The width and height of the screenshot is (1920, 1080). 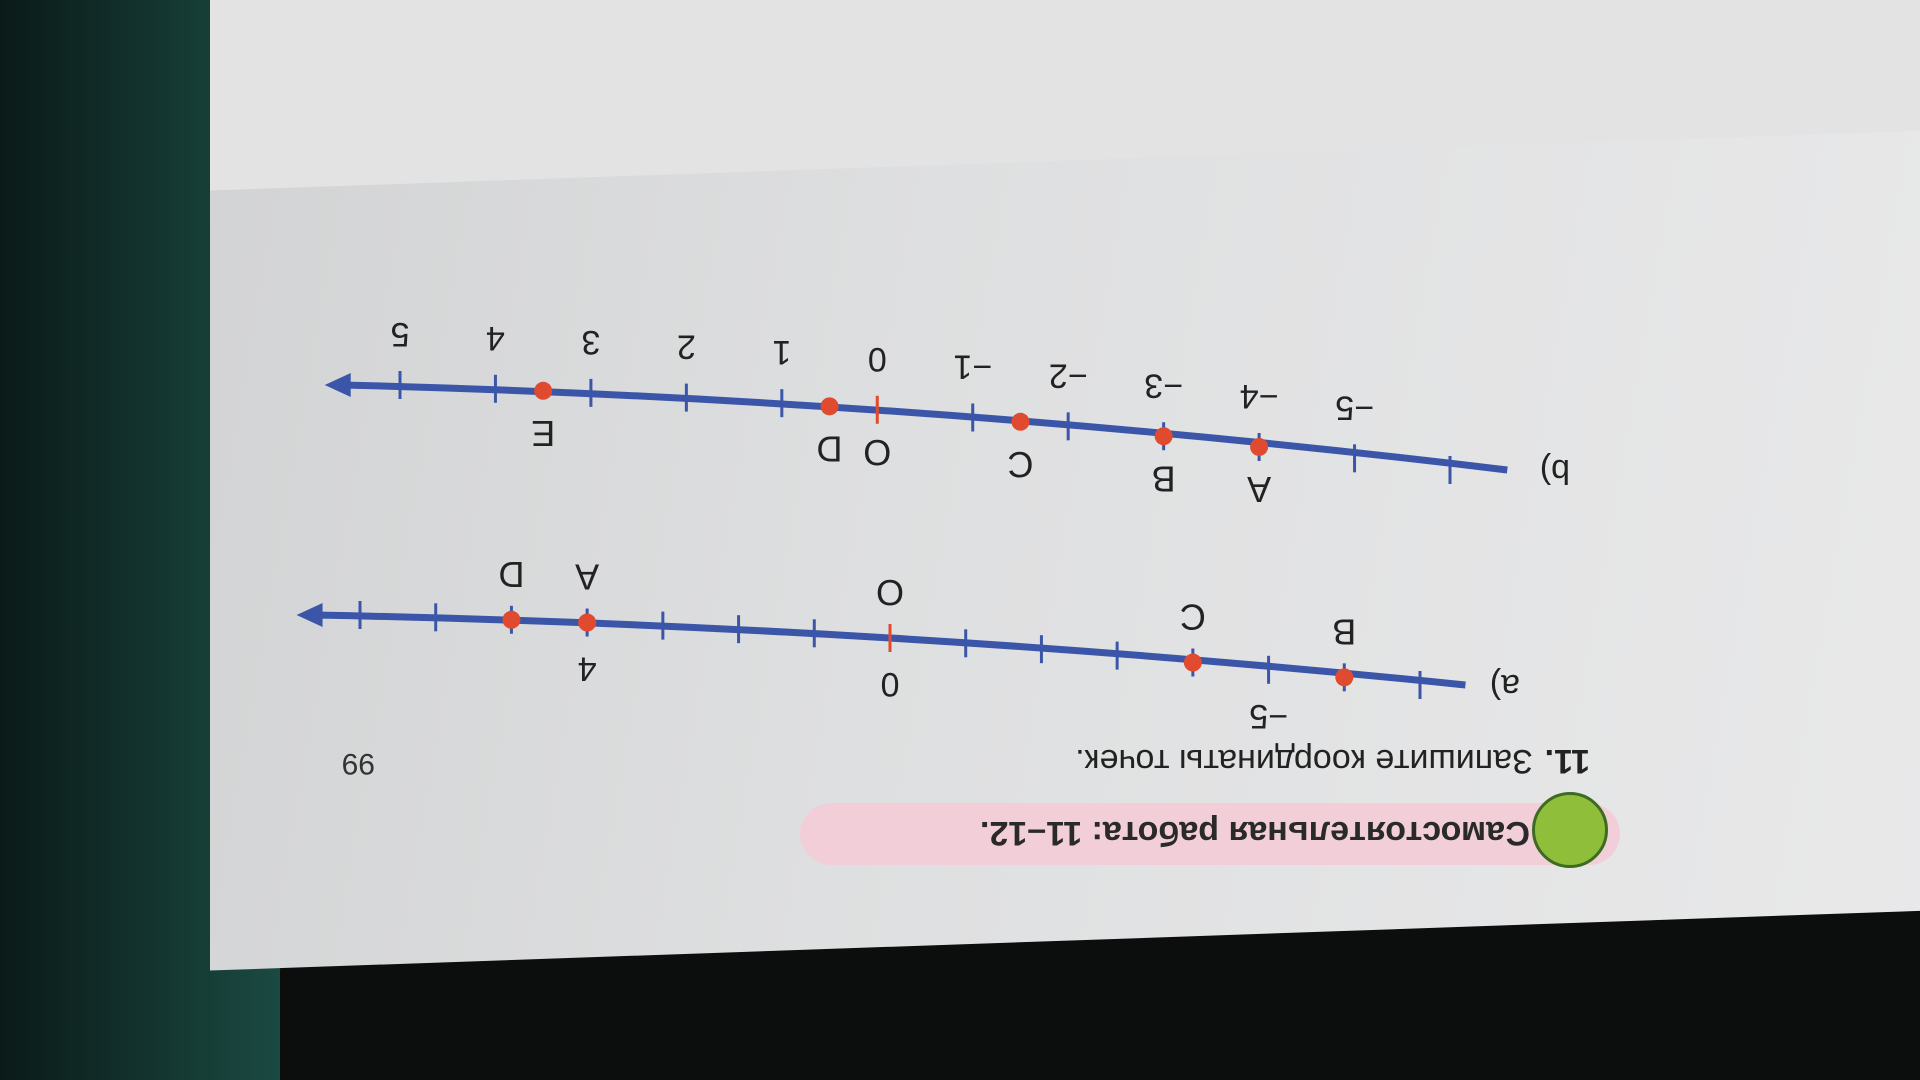 What do you see at coordinates (686, 347) in the screenshot?
I see `tick-label: 2` at bounding box center [686, 347].